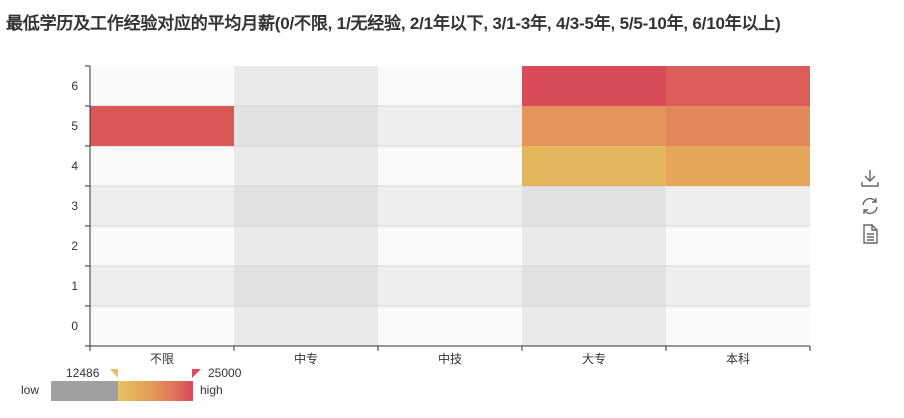  Describe the element at coordinates (74, 326) in the screenshot. I see `y-tick-label: 0` at that location.